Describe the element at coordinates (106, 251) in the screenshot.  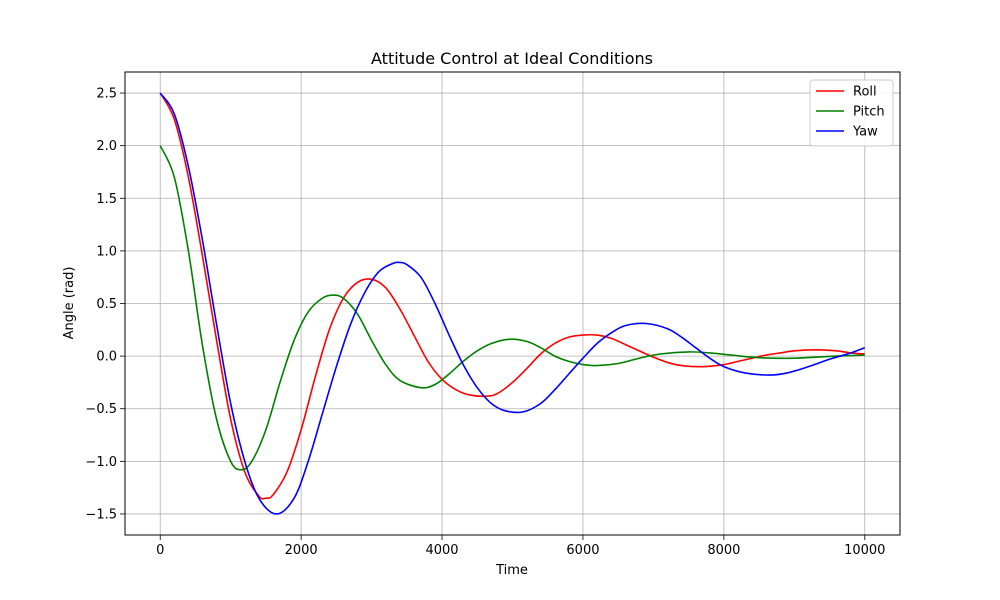
I see `y-tick-label: 1.0` at that location.